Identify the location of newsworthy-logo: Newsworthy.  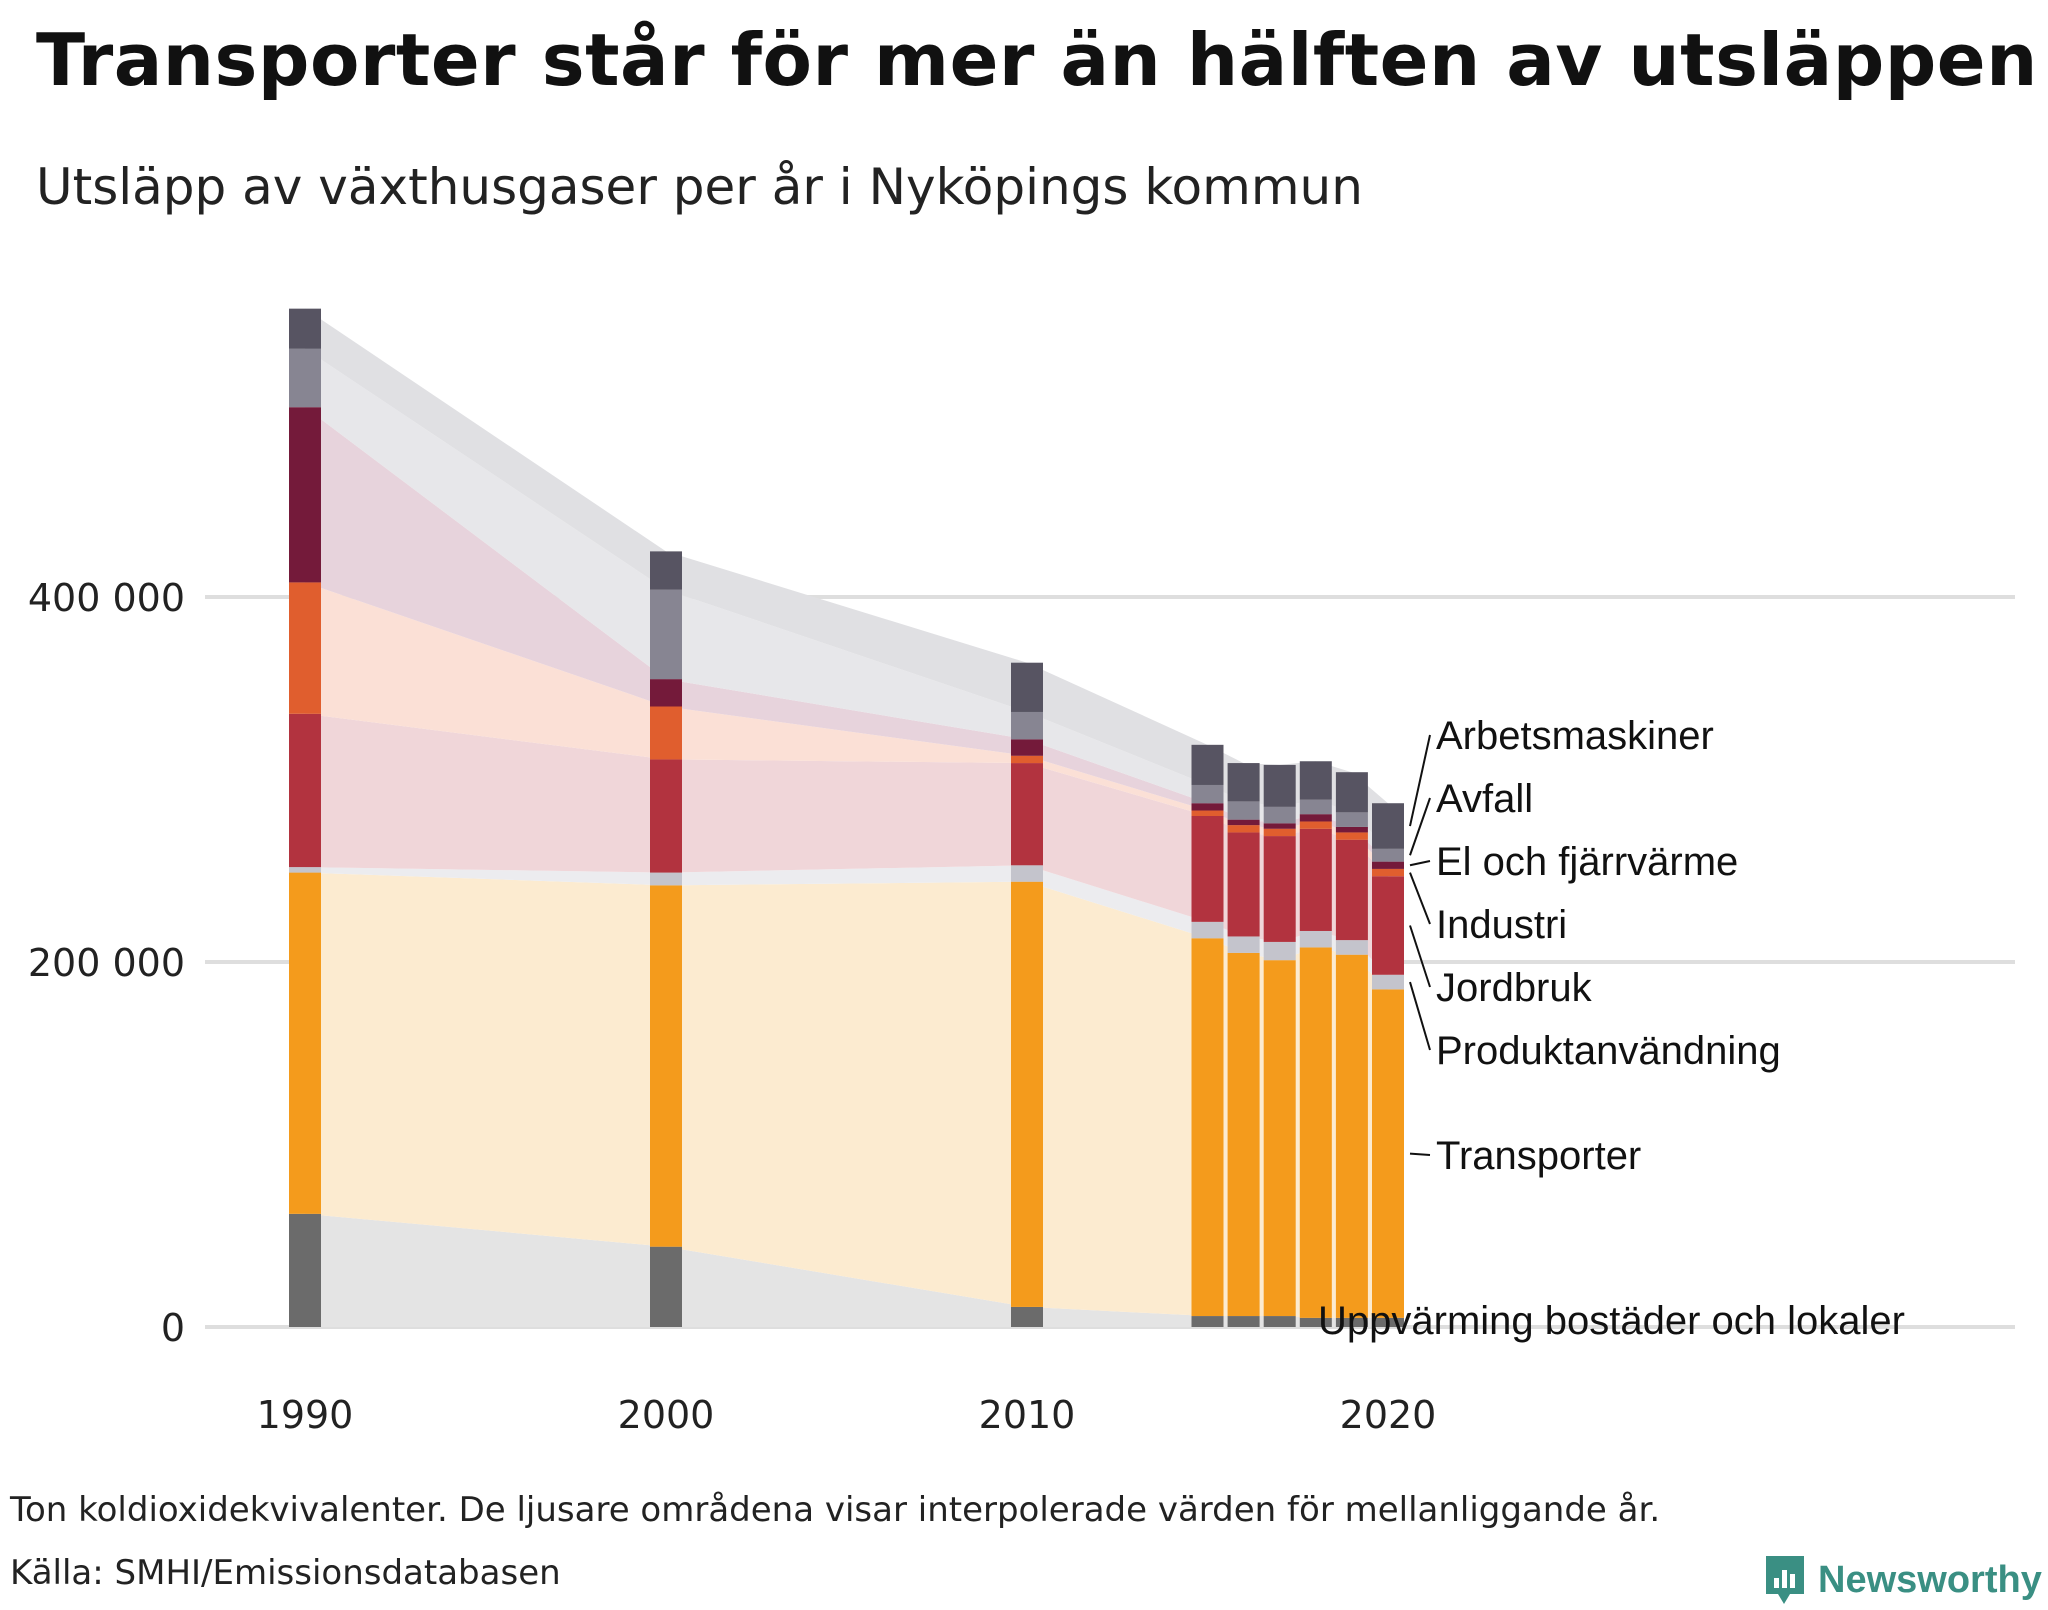
(1902, 1580).